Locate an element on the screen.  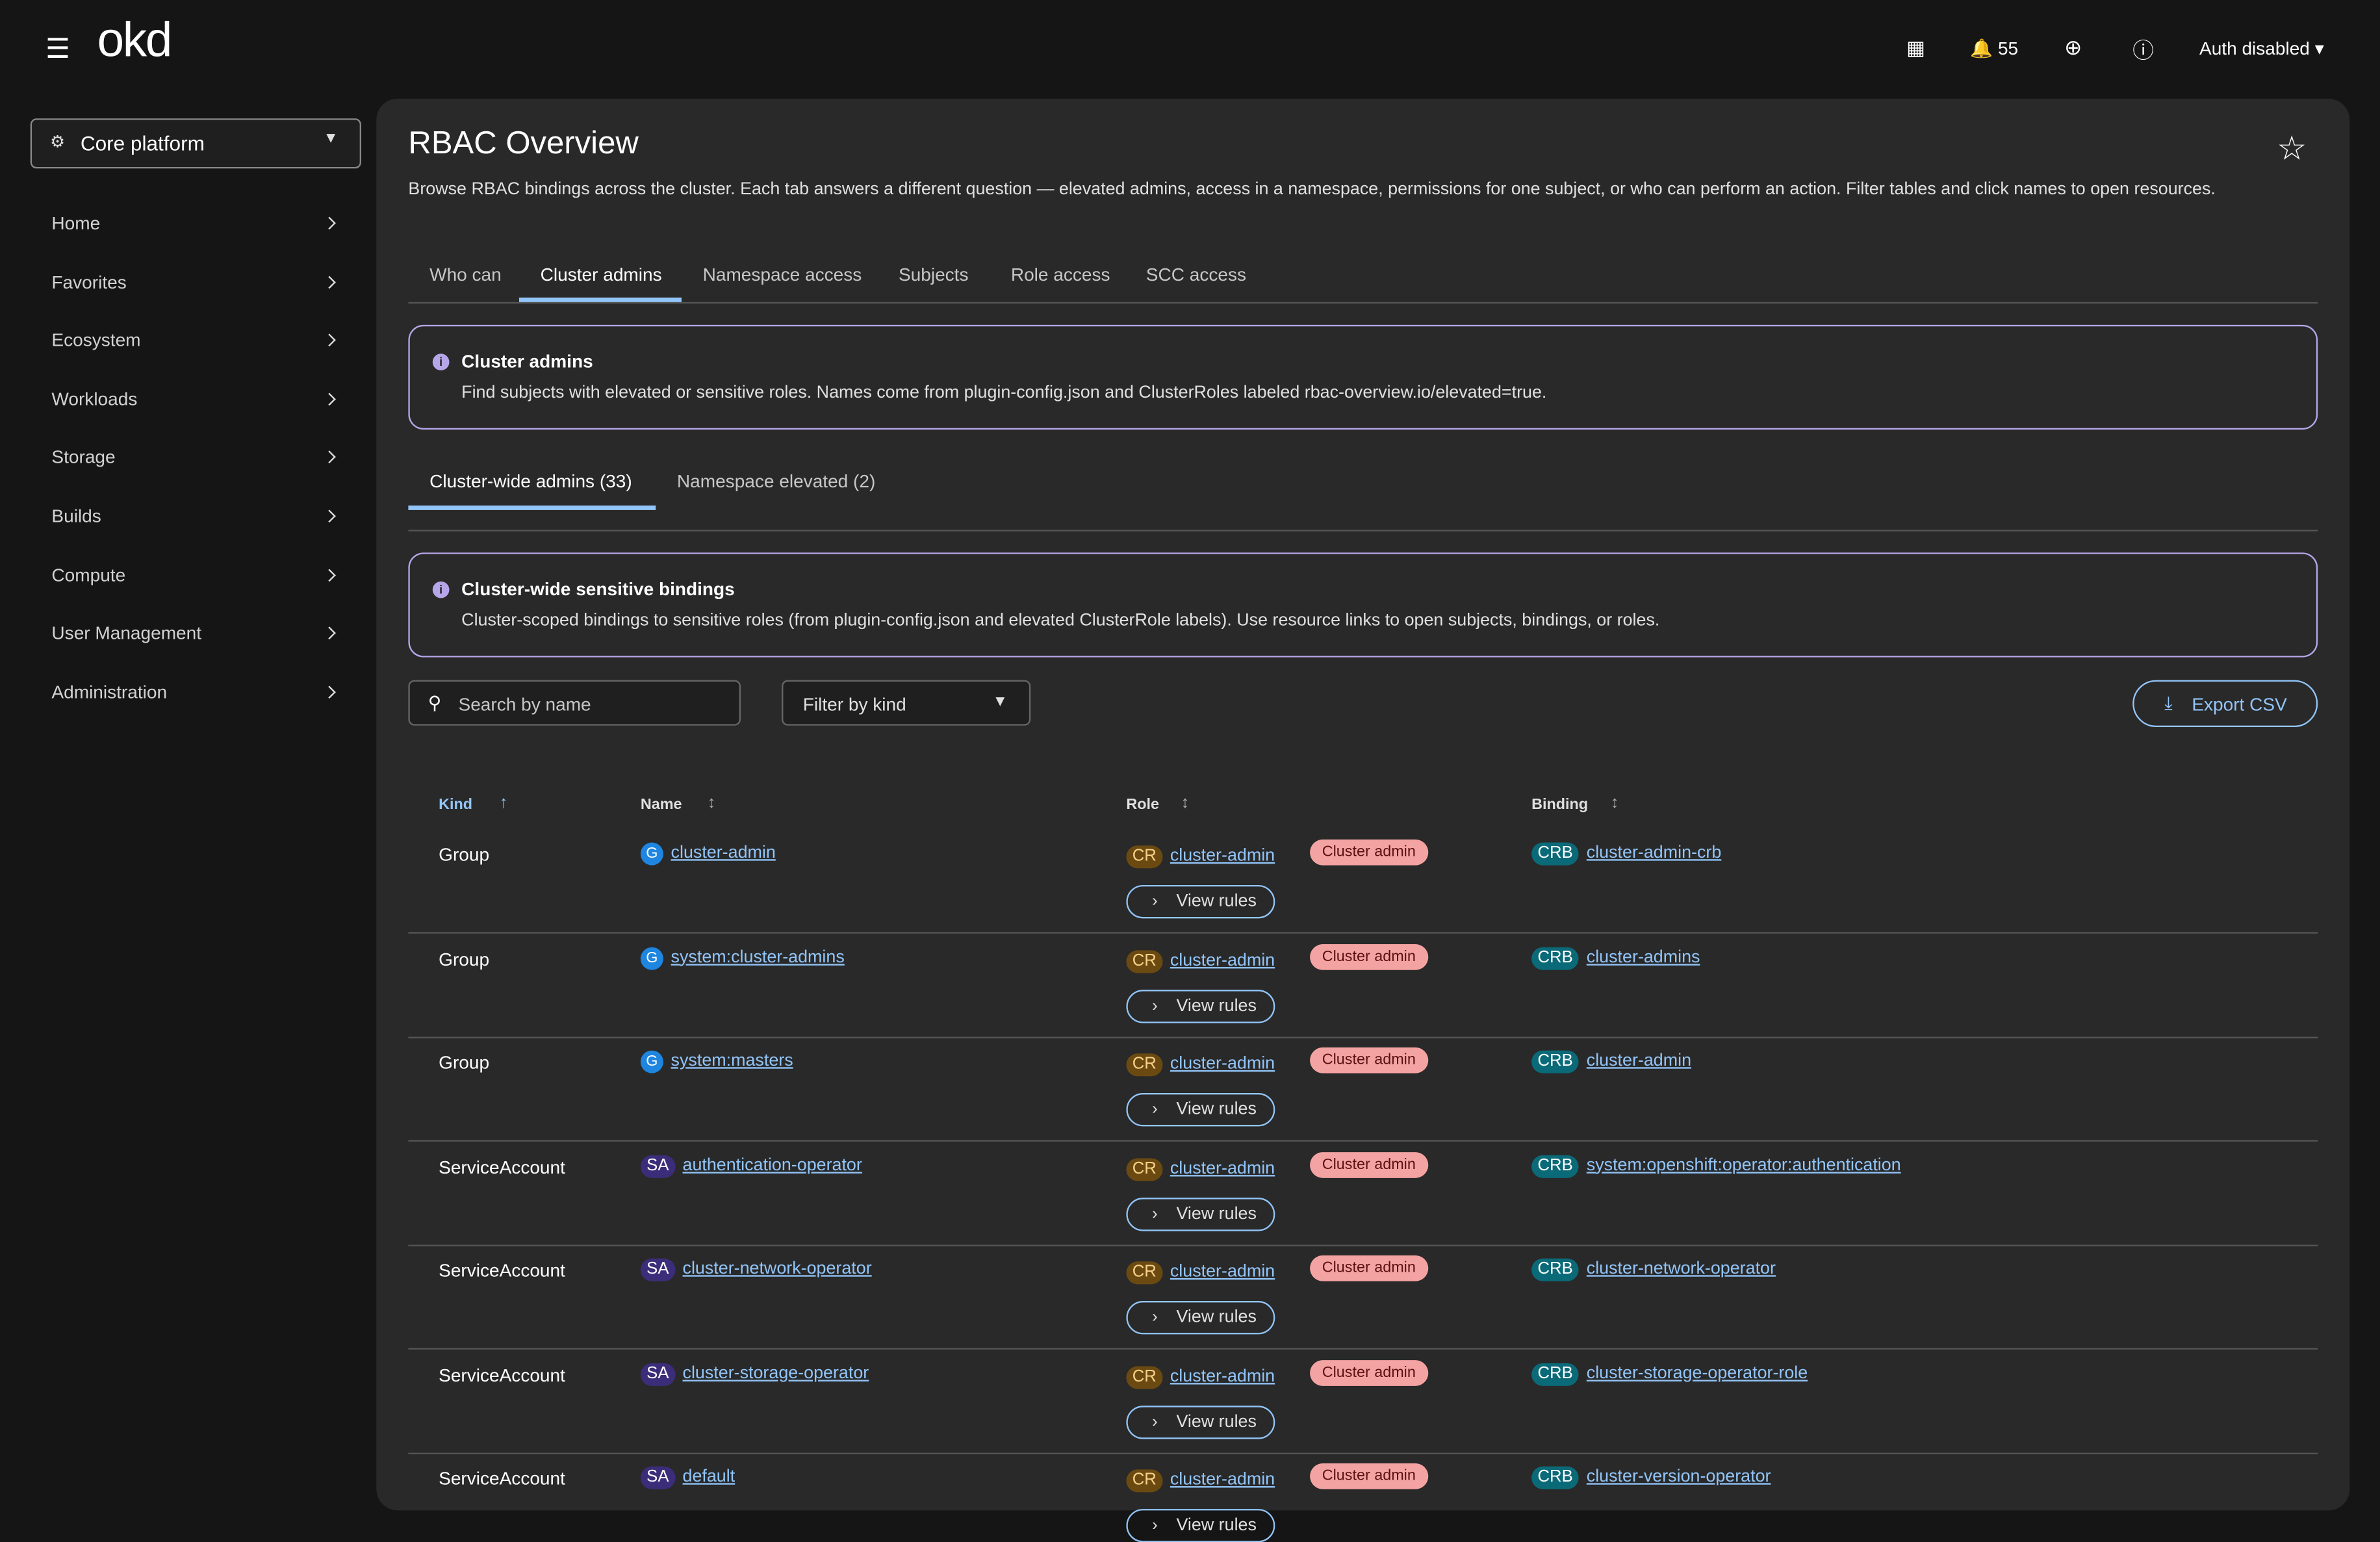
name-link: default is located at coordinates (709, 1477).